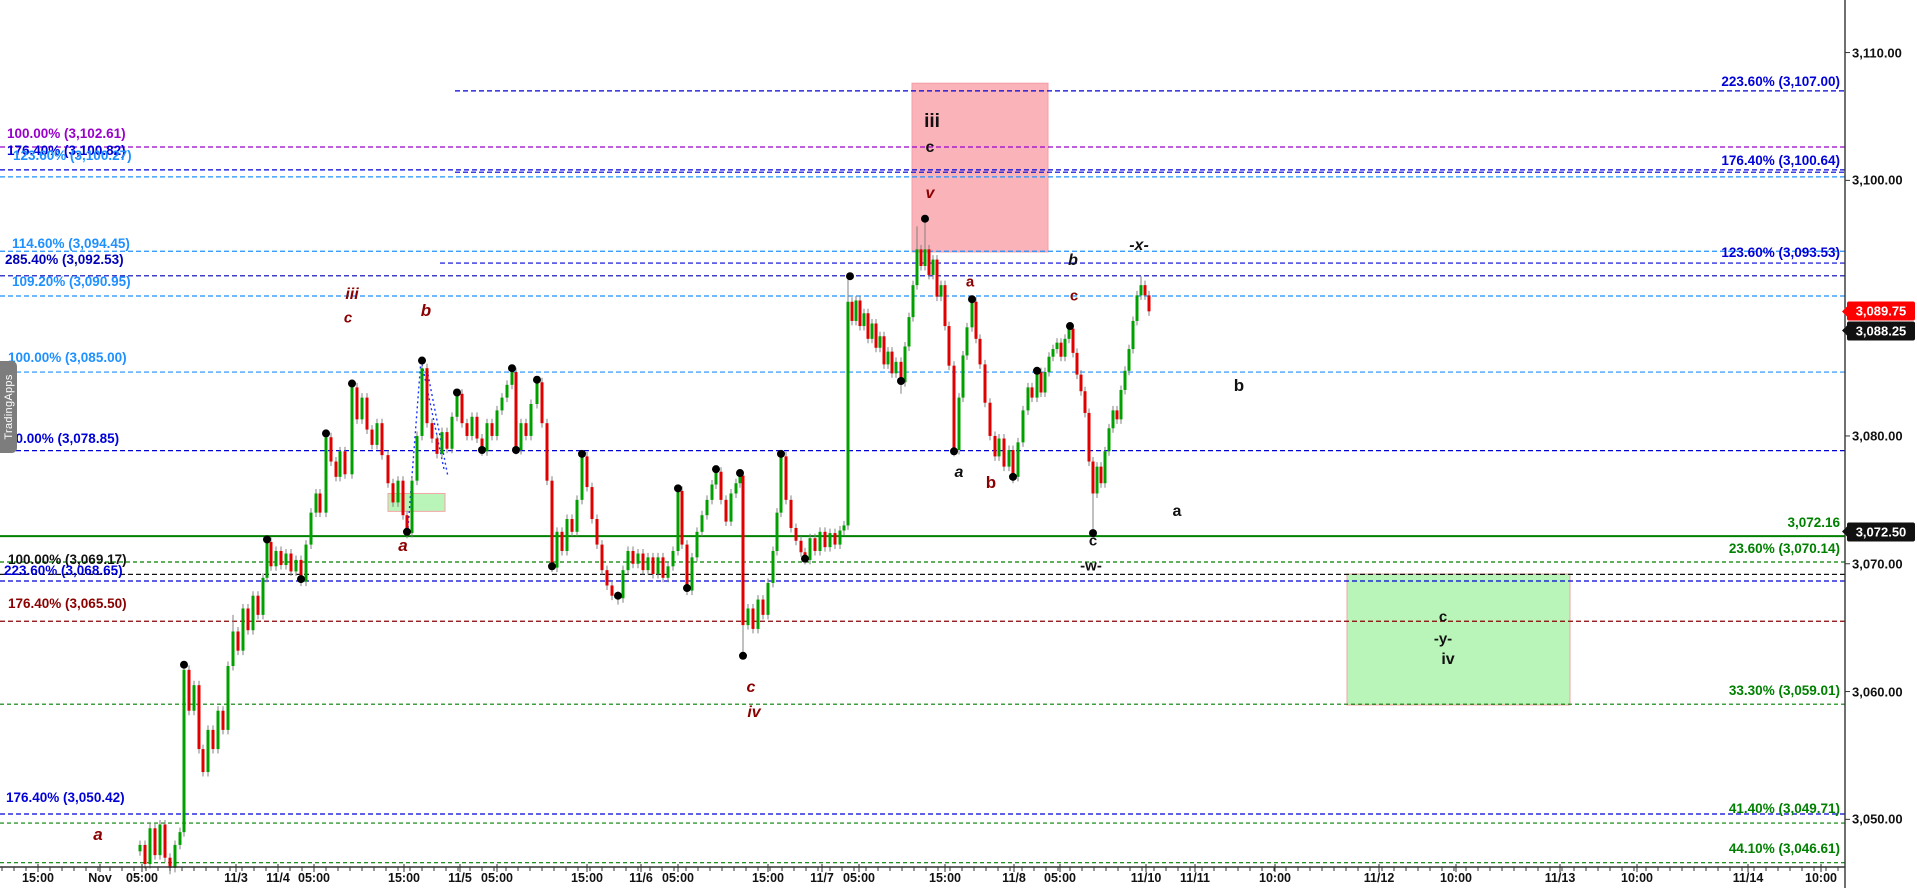 The height and width of the screenshot is (888, 1917). Describe the element at coordinates (1878, 311) in the screenshot. I see `price-tag: 3,089.75` at that location.